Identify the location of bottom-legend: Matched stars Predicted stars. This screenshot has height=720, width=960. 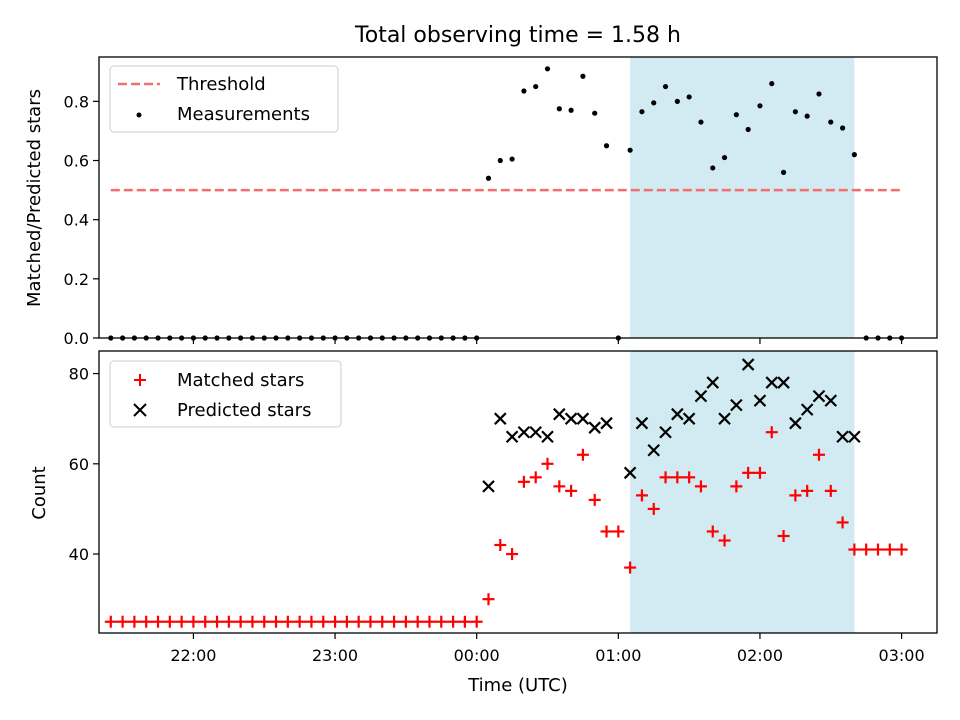
(225, 394).